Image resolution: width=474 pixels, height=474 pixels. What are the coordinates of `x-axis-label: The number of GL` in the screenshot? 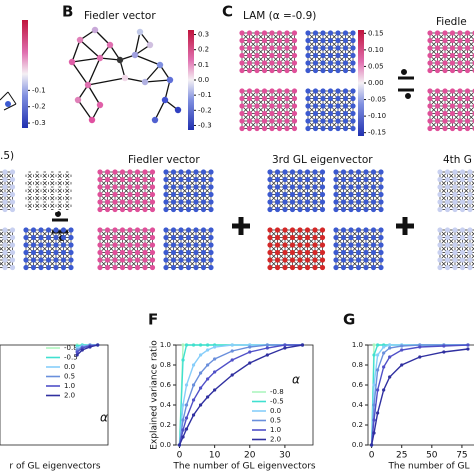 It's located at (428, 467).